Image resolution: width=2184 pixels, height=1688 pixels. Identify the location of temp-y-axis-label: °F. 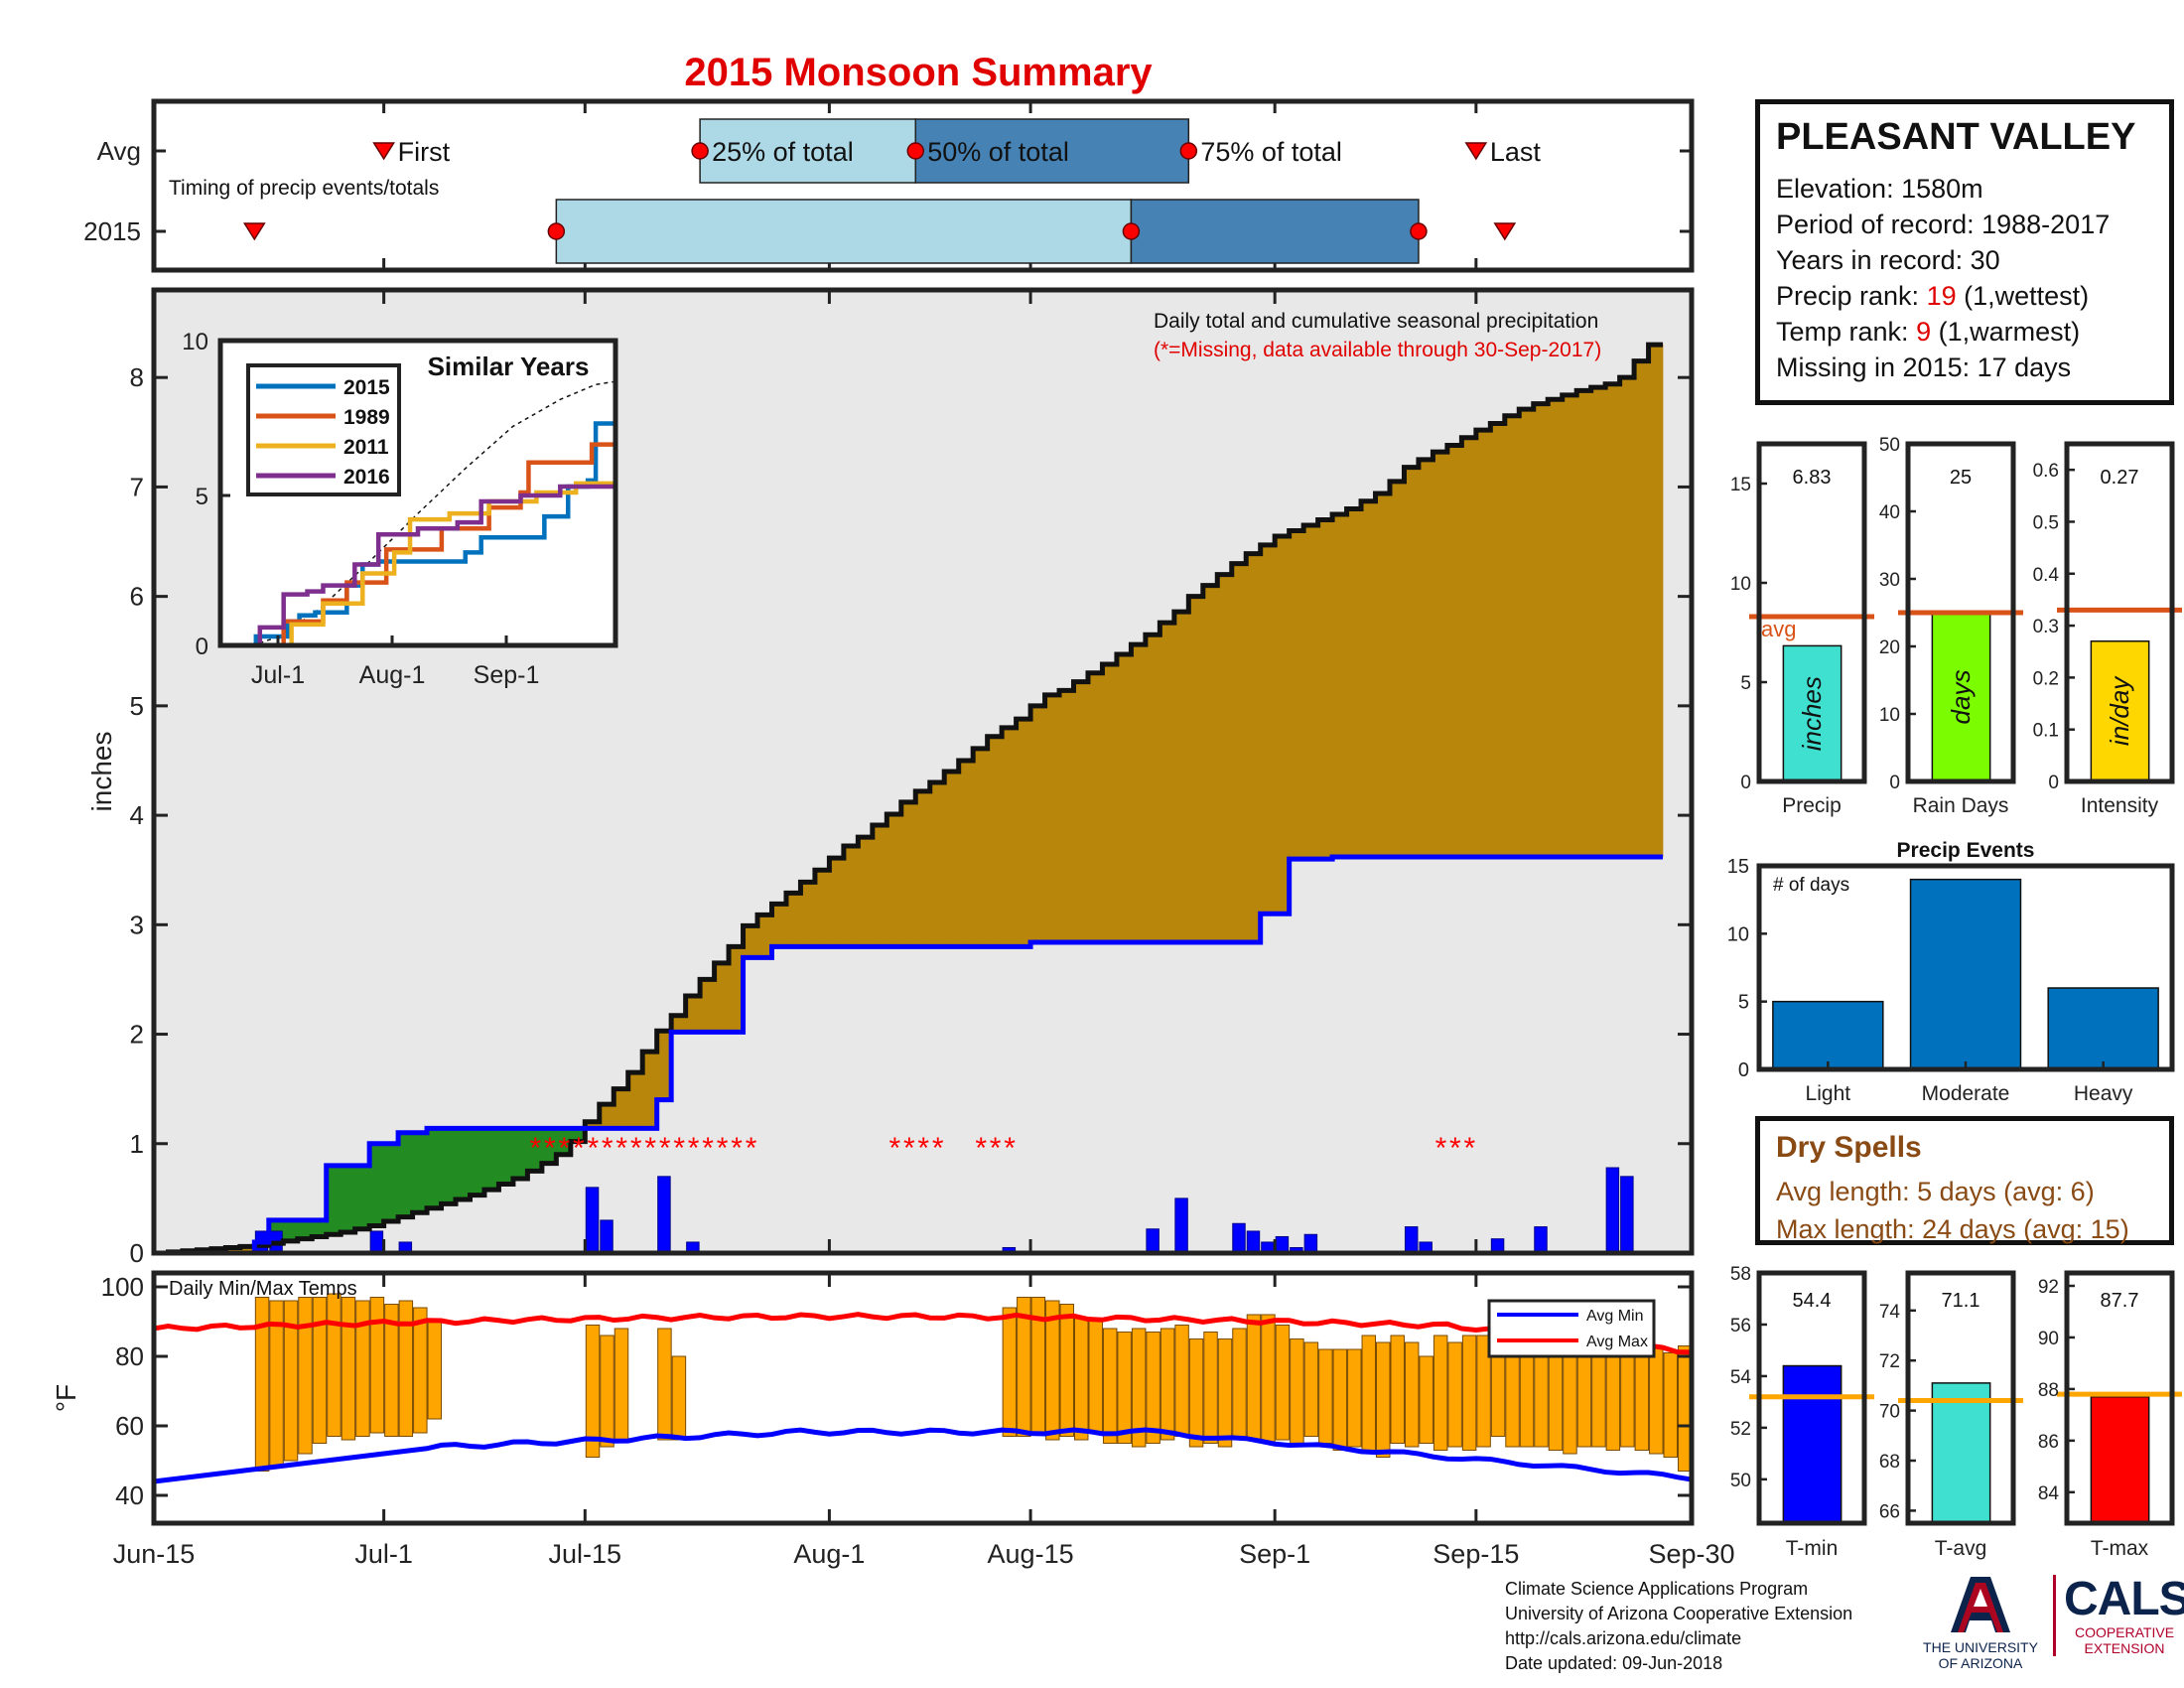
(66, 1398).